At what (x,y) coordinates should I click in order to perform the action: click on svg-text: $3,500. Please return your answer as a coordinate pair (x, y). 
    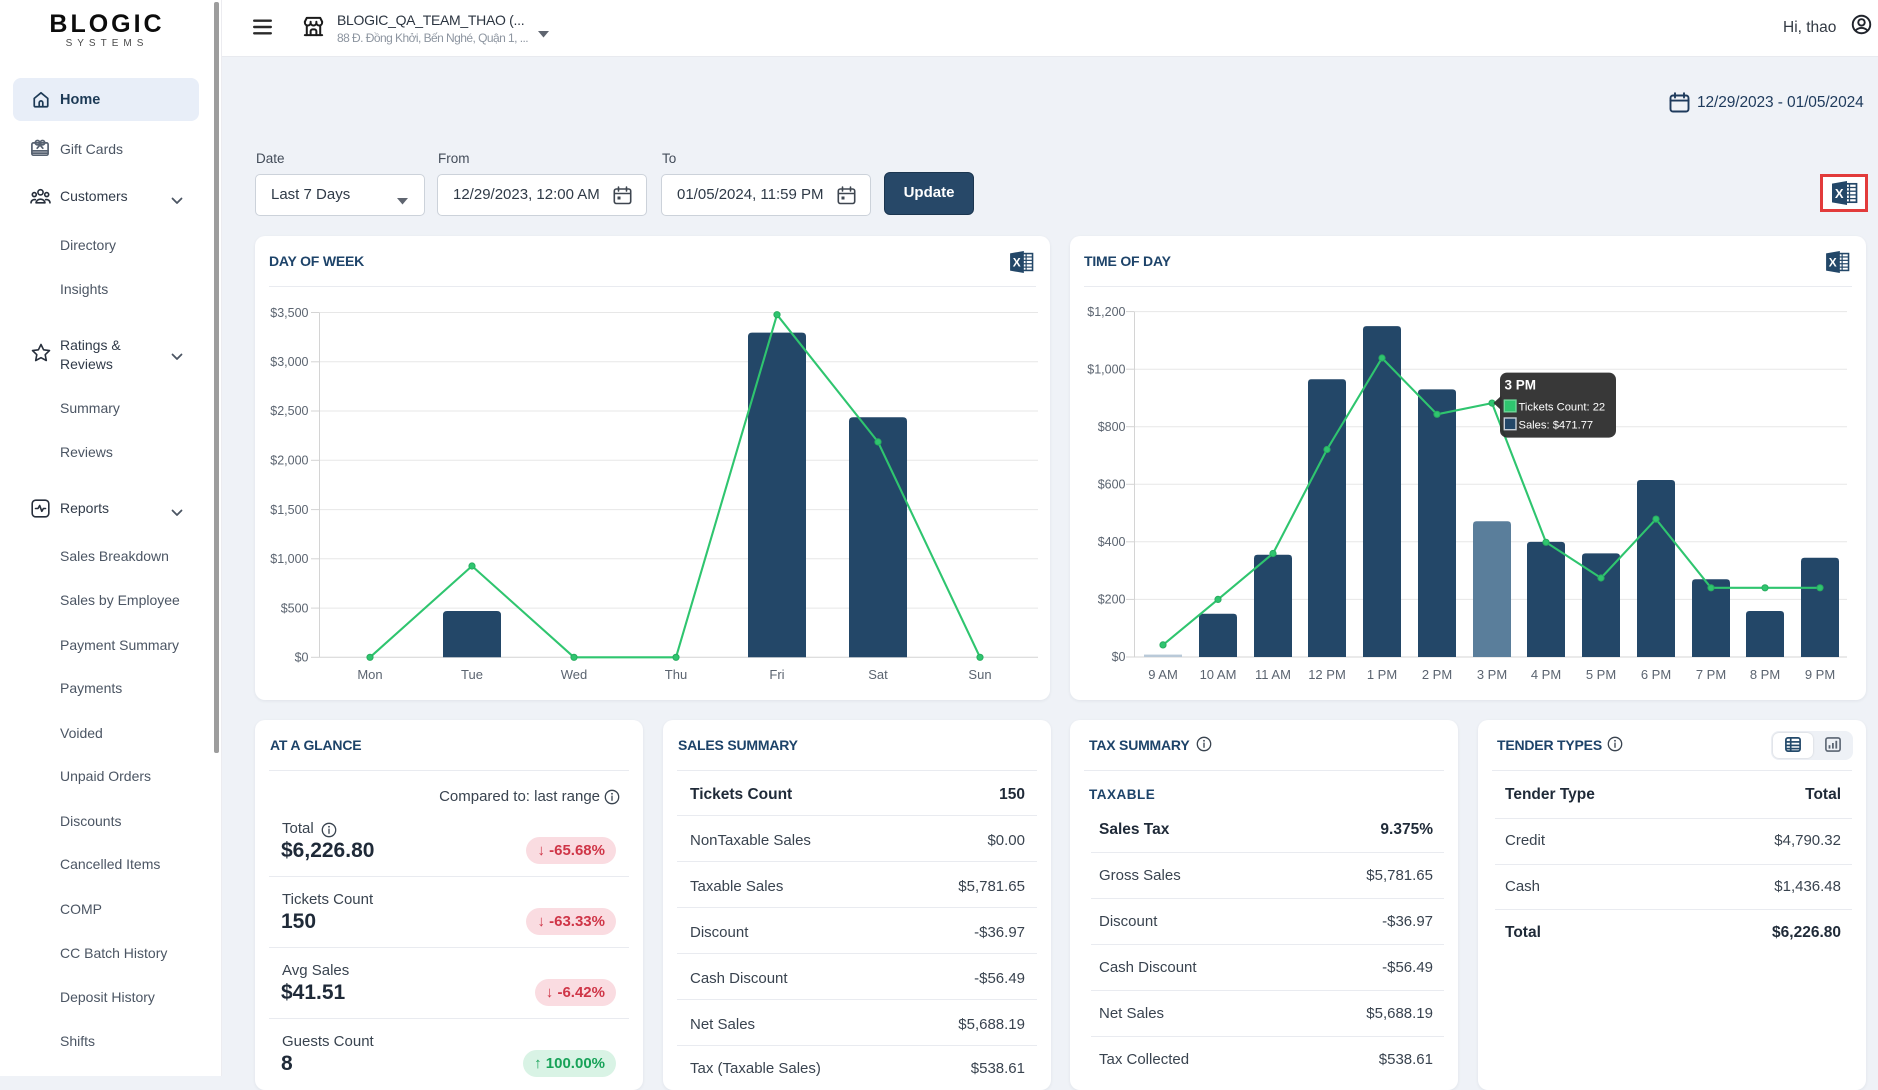
    Looking at the image, I should click on (289, 313).